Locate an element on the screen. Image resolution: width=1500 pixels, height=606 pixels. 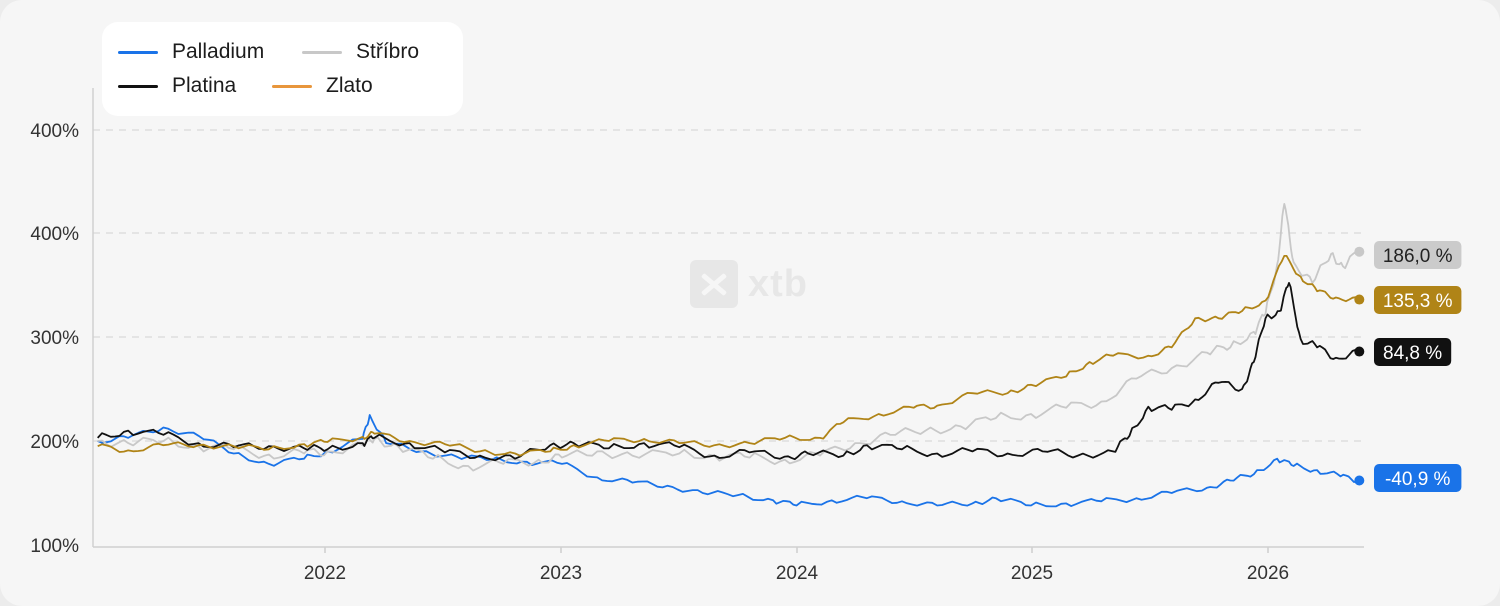
xtb-logo-icon is located at coordinates (714, 284).